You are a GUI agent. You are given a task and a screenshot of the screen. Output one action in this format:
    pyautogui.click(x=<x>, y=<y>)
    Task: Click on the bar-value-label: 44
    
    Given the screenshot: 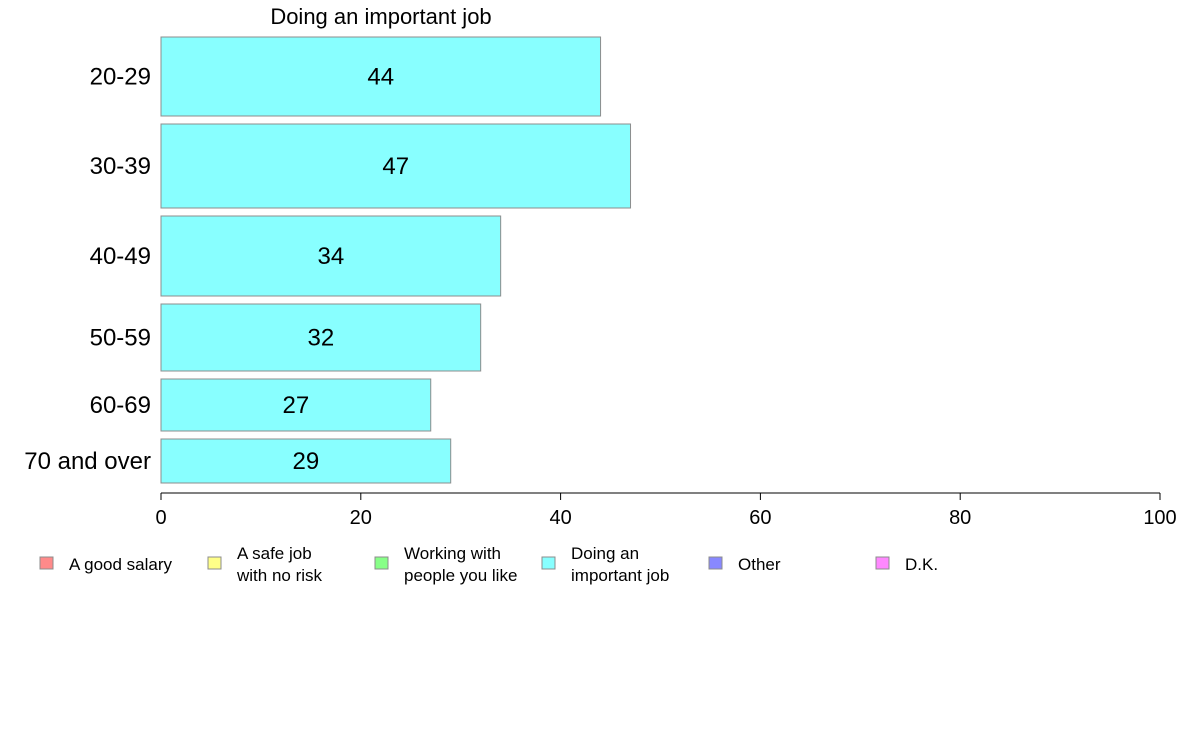 What is the action you would take?
    pyautogui.click(x=380, y=77)
    